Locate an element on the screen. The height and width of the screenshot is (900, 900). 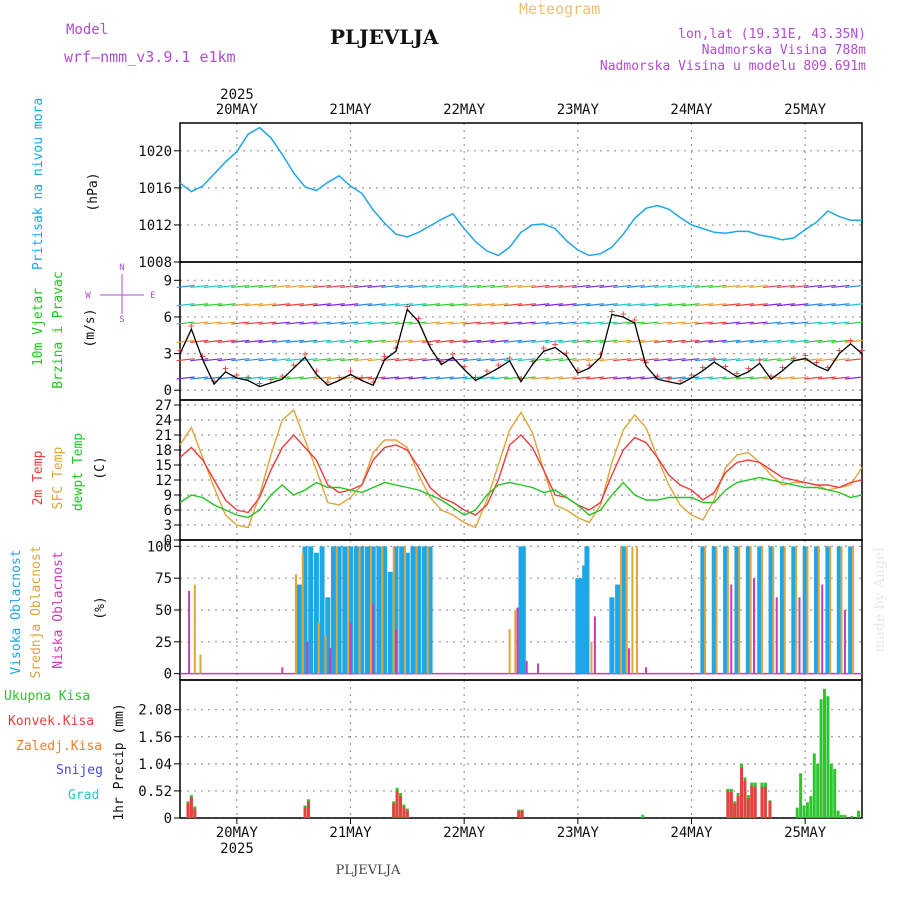
pressure-unit: (hPa) is located at coordinates (93, 191).